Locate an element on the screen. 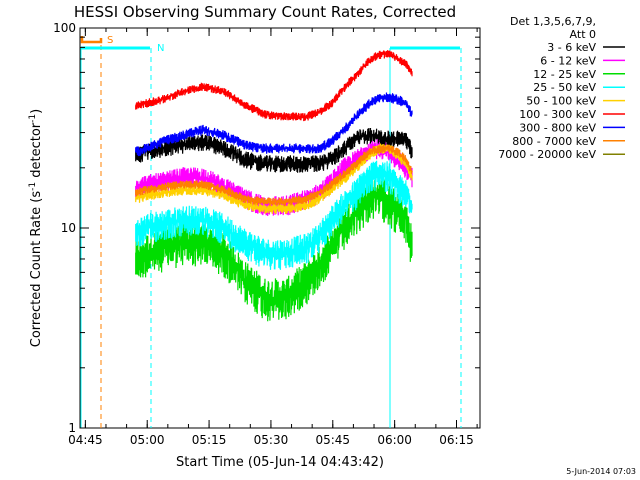  legend-label: 25 - 50 keV is located at coordinates (564, 87).